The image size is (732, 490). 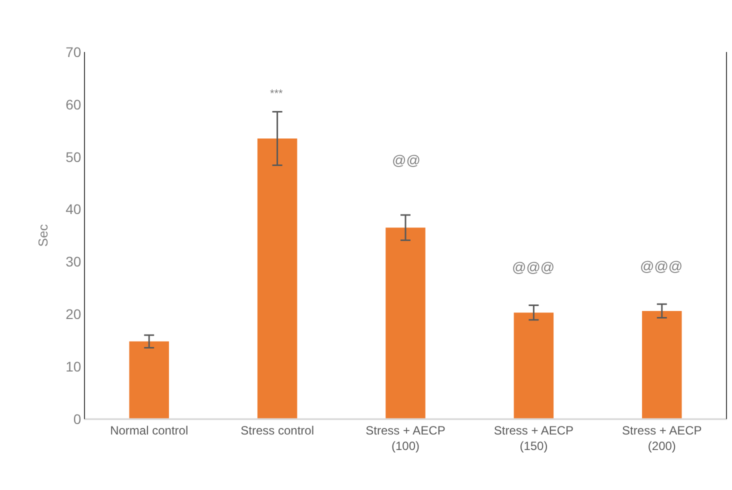 I want to click on y-tick-label: 10, so click(x=74, y=366).